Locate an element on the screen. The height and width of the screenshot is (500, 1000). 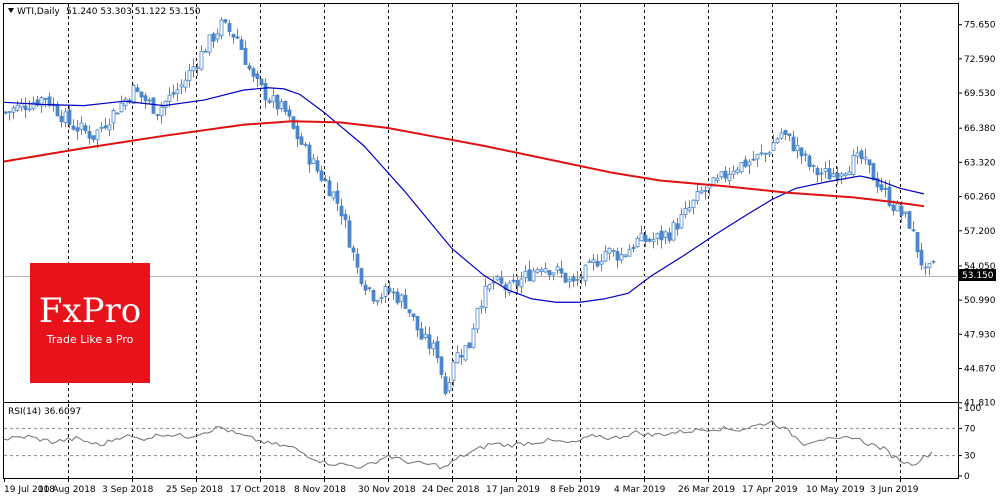
price-tick-label: 66.380 is located at coordinates (980, 129).